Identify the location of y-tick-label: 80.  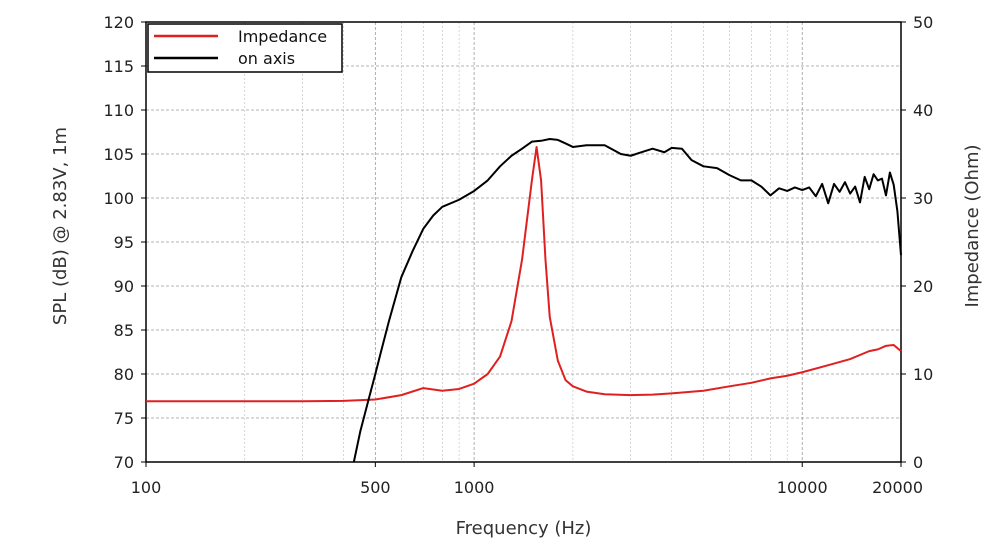
(124, 374).